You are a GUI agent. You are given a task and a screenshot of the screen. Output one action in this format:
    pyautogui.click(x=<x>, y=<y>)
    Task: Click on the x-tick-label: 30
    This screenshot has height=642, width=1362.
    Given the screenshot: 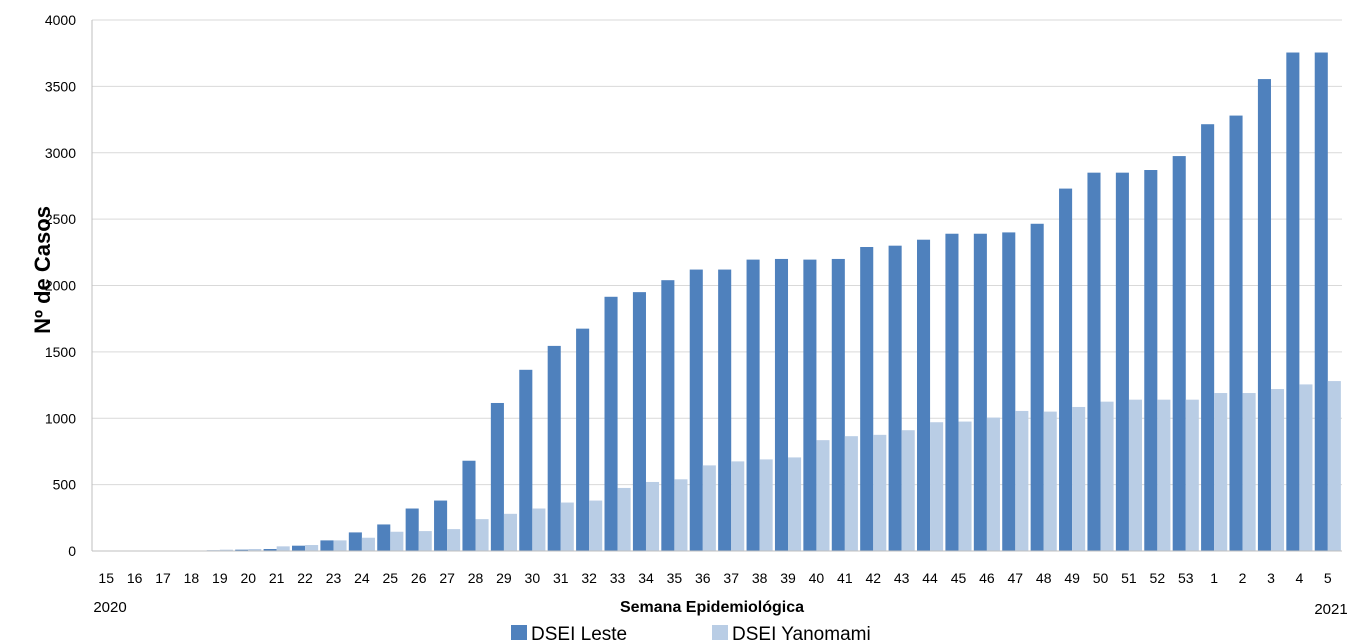 What is the action you would take?
    pyautogui.click(x=533, y=578)
    